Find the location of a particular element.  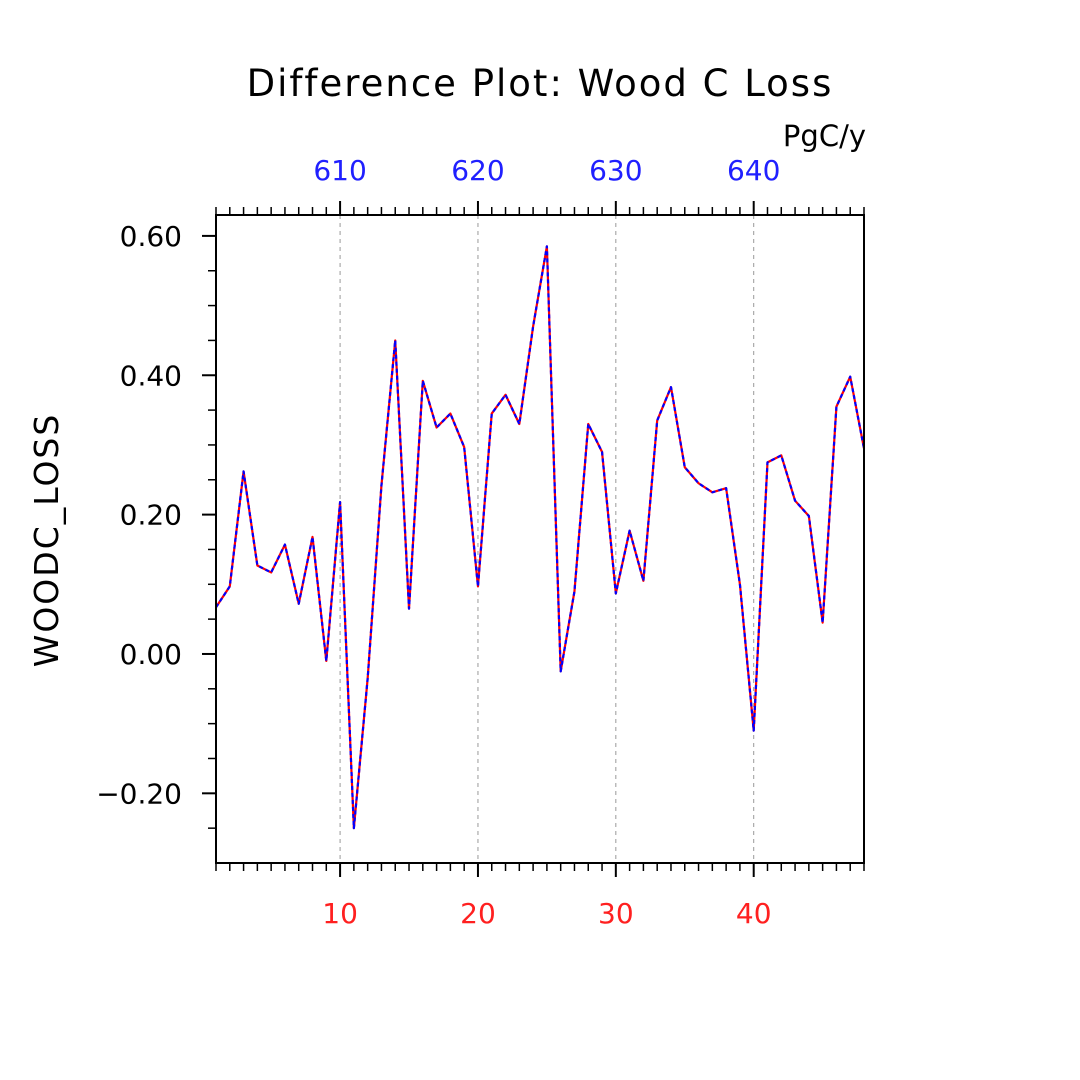

y-tick-labels: −0.20 0.00 0.20 0.40 0.60 is located at coordinates (139, 515).